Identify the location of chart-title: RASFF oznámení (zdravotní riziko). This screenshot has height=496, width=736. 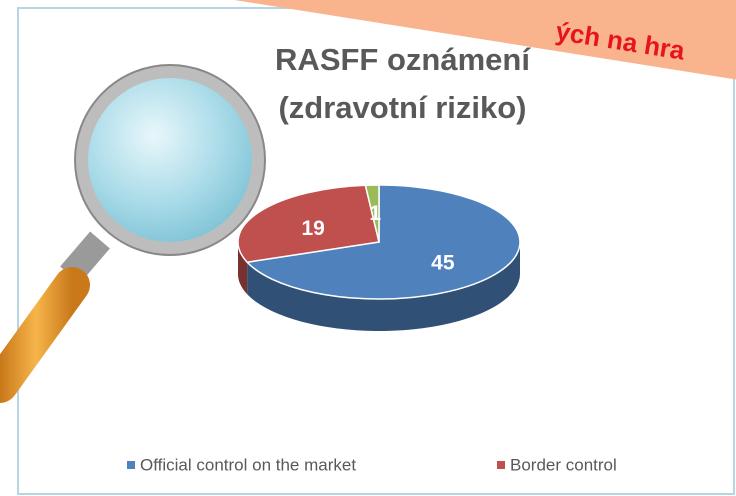
(402, 83).